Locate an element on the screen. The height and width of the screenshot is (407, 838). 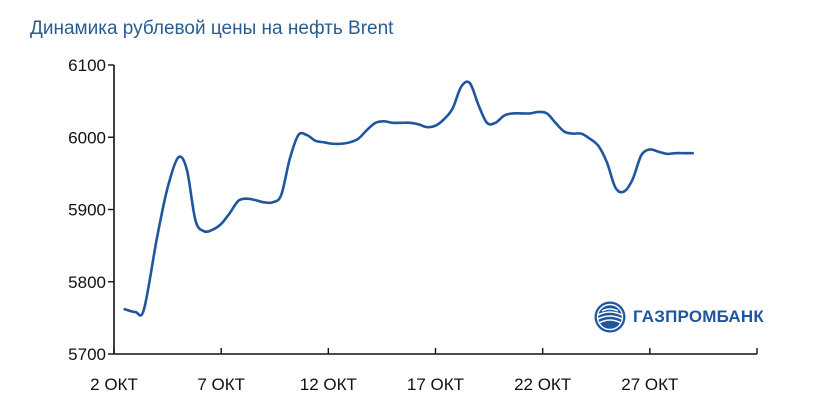
x-tick-label: 7 ОКТ is located at coordinates (221, 384).